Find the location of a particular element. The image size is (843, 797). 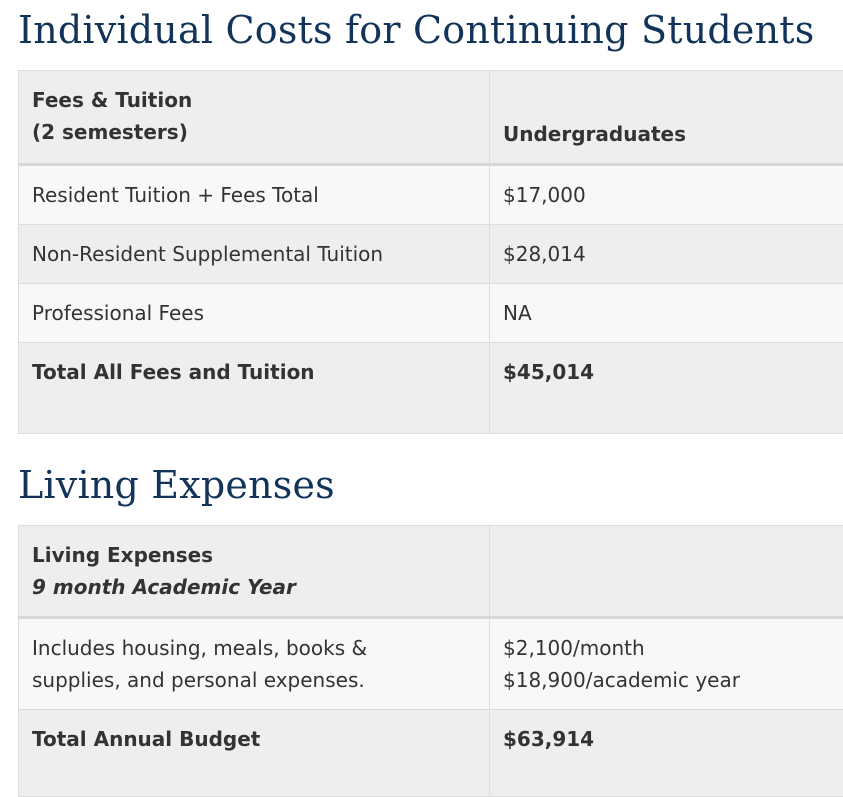

living-title-wrap: Living Expenses is located at coordinates (176, 485).